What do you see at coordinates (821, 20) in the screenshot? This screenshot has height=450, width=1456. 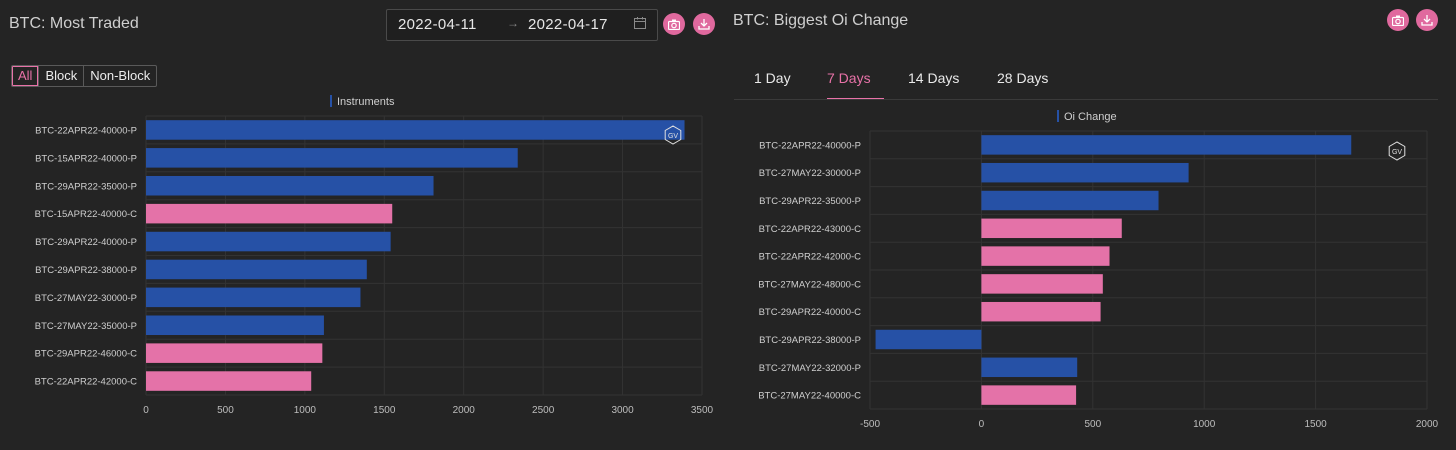 I see `panel-title: BTC: Biggest Oi Change` at bounding box center [821, 20].